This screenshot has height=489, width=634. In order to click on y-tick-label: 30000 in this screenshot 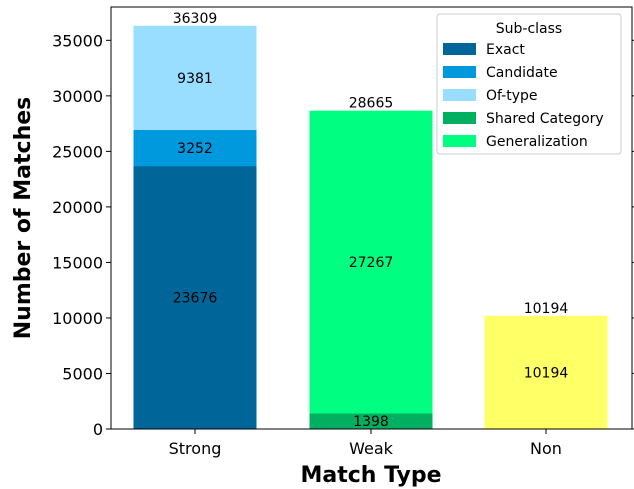, I will do `click(77, 96)`.